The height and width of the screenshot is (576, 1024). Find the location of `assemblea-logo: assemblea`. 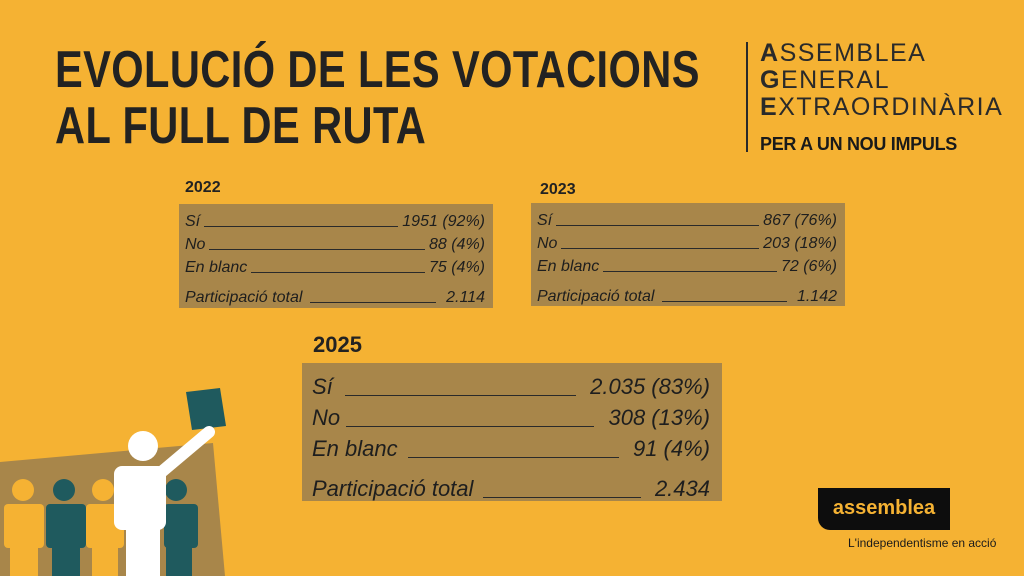

assemblea-logo: assemblea is located at coordinates (884, 509).